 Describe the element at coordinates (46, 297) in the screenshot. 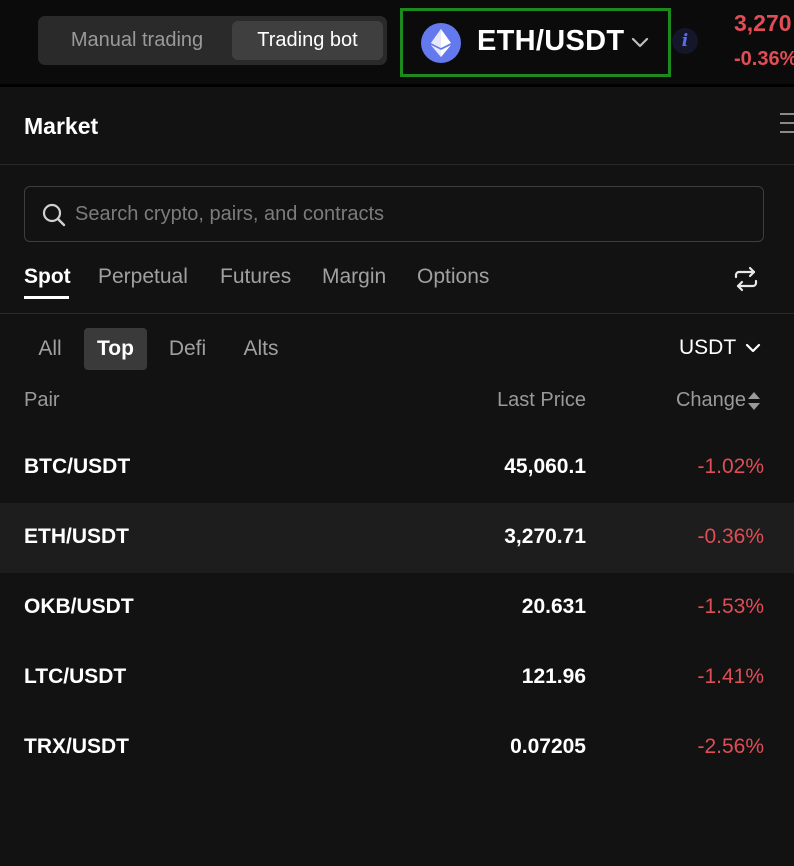

I see `tab-underline` at that location.